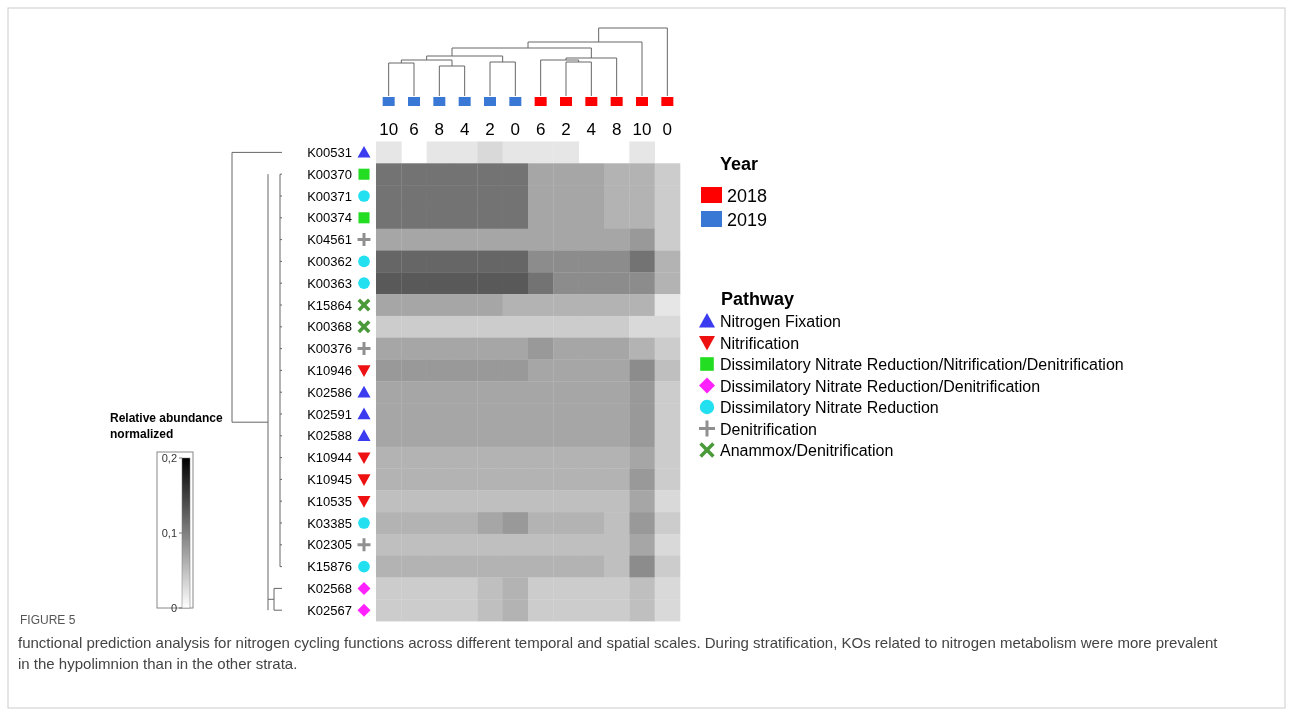 The width and height of the screenshot is (1293, 724). Describe the element at coordinates (780, 321) in the screenshot. I see `text: Nitrogen Fixation` at that location.